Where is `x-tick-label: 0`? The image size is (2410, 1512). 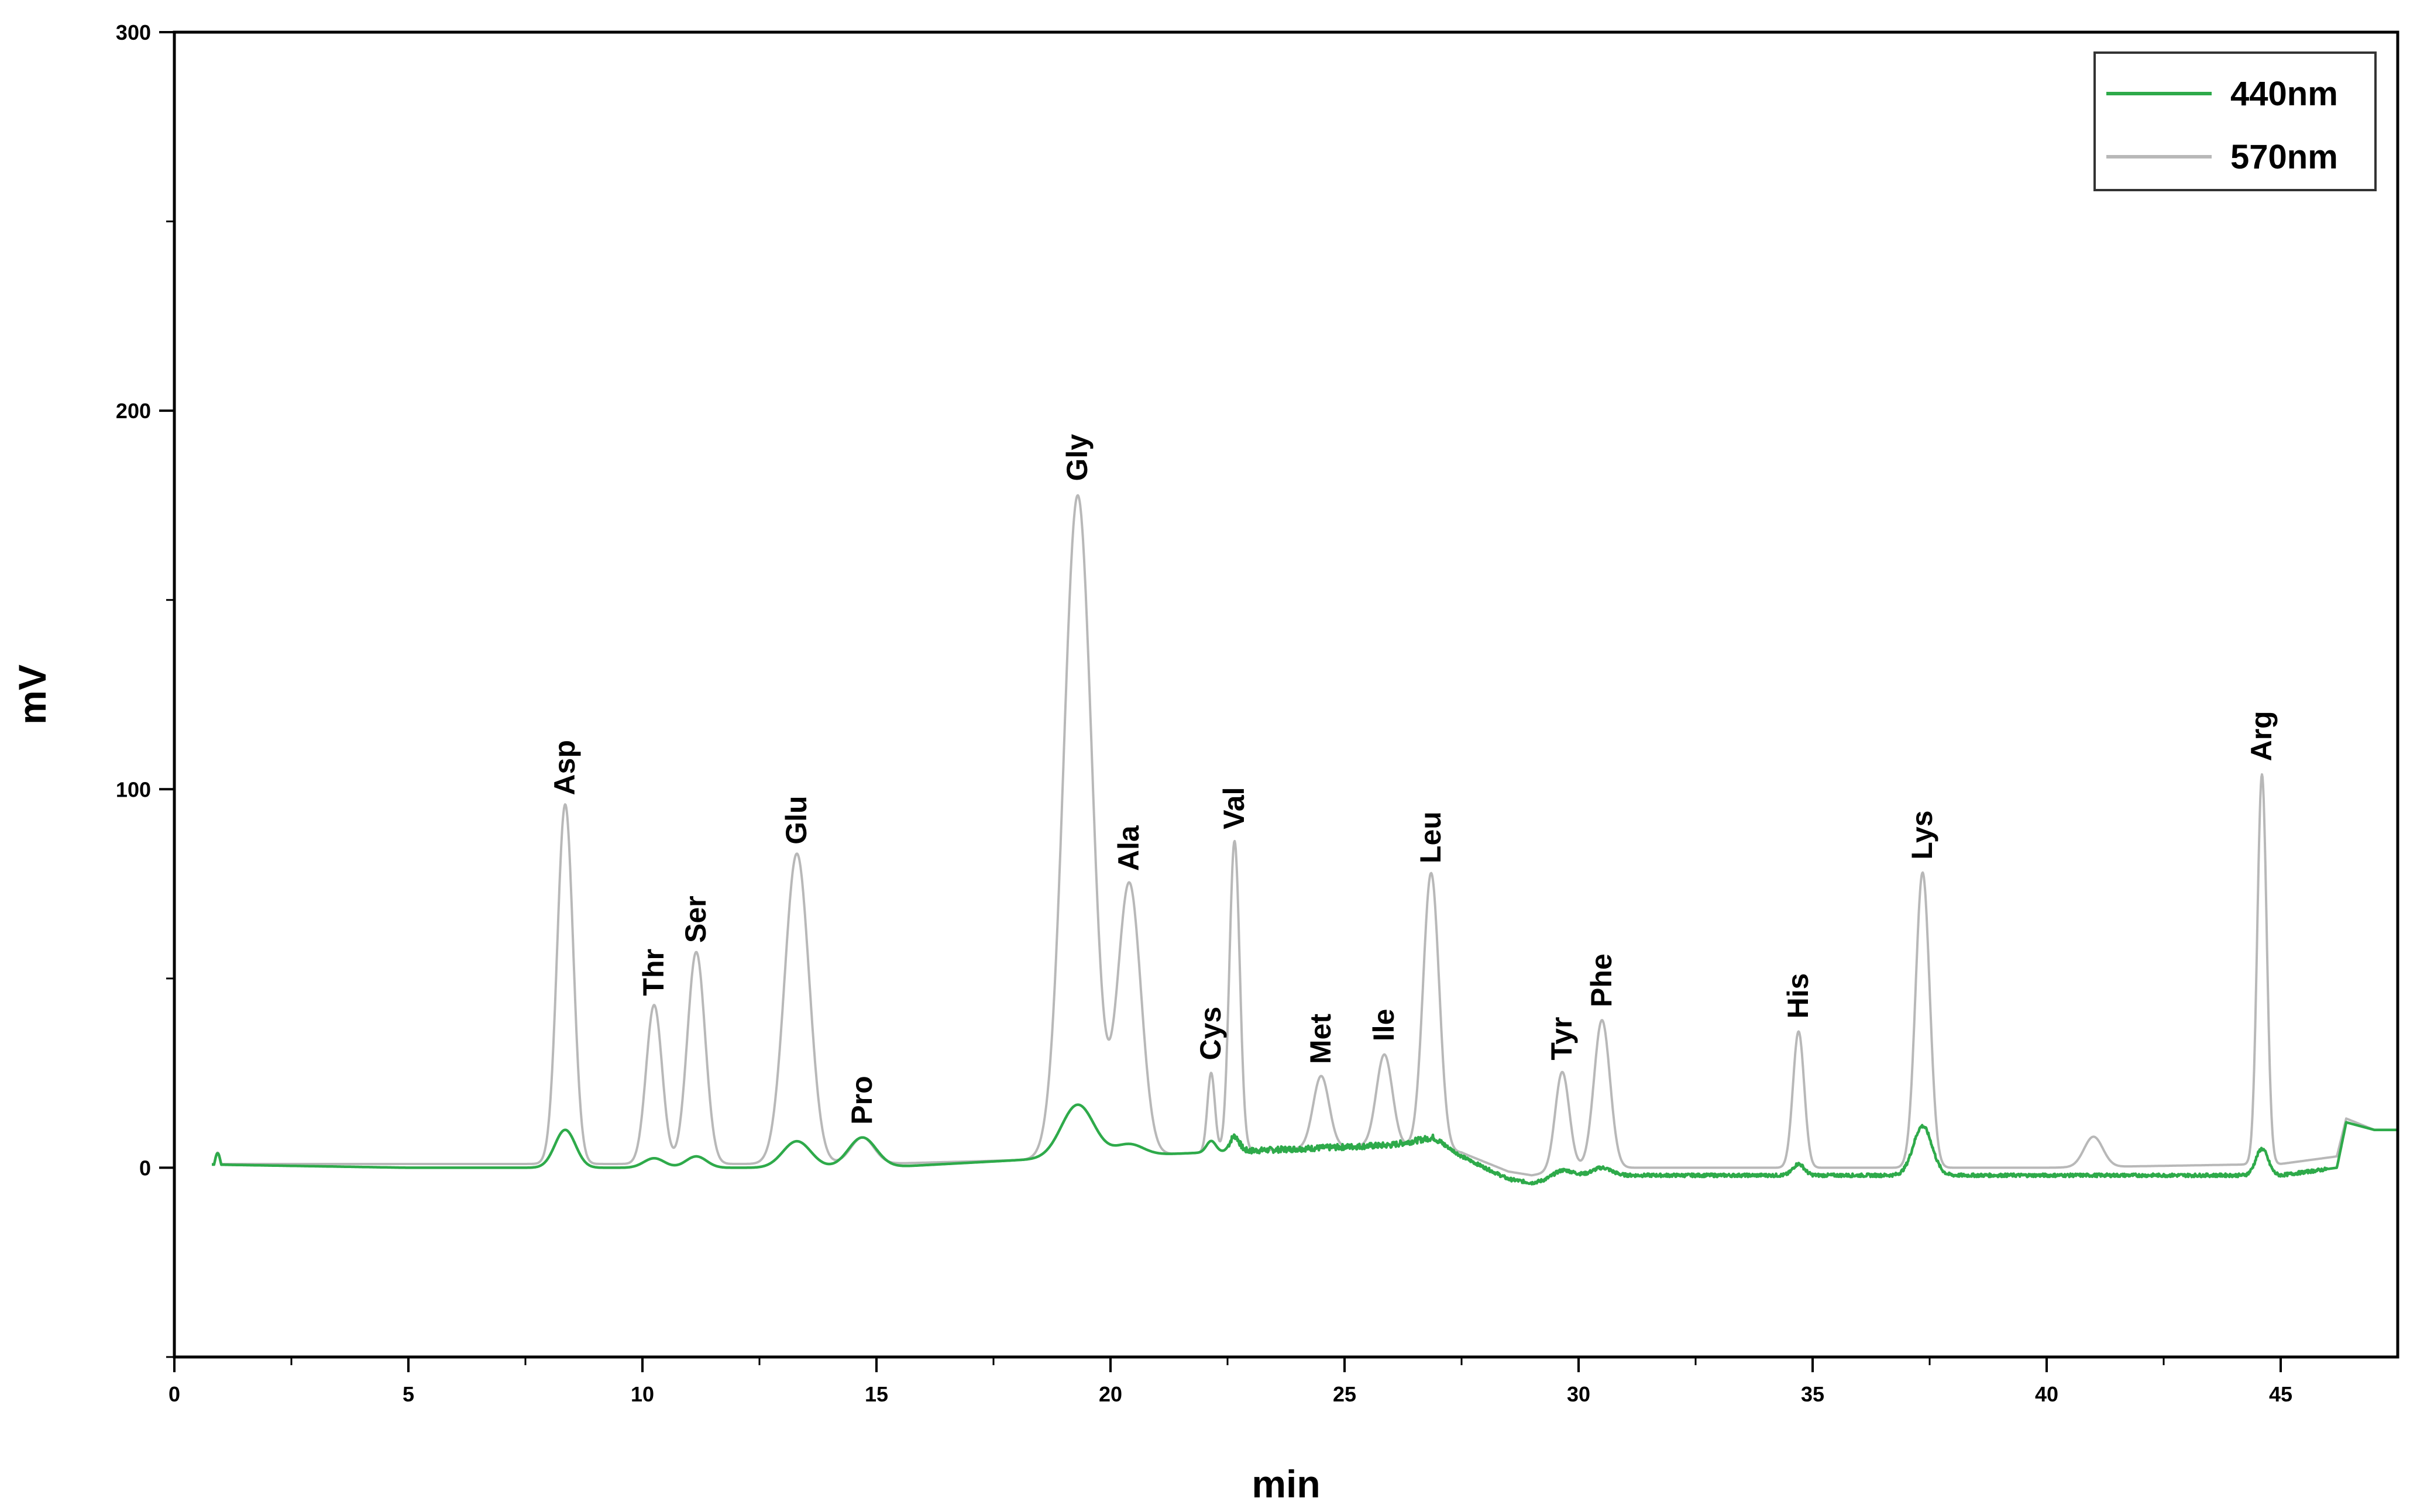
x-tick-label: 0 is located at coordinates (174, 1394).